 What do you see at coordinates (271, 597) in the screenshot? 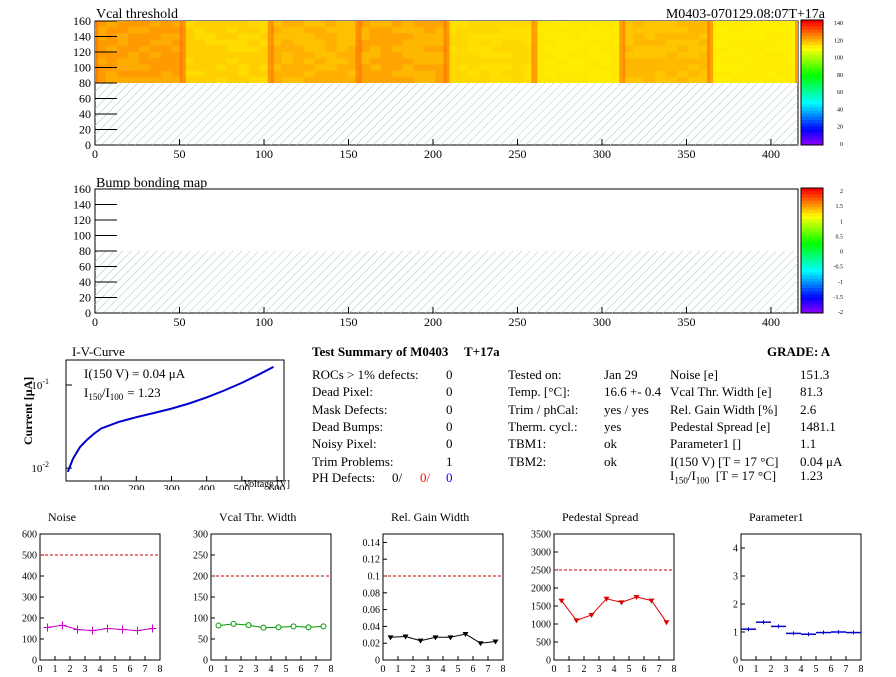
I see `small-chart-frame` at bounding box center [271, 597].